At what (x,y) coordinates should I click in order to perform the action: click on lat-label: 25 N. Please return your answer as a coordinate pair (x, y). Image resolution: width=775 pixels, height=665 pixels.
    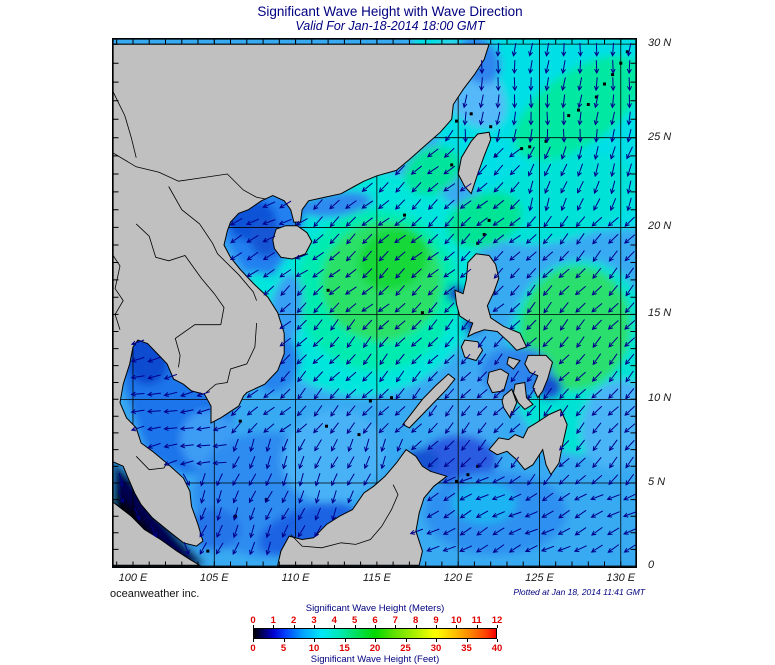
    Looking at the image, I should click on (660, 136).